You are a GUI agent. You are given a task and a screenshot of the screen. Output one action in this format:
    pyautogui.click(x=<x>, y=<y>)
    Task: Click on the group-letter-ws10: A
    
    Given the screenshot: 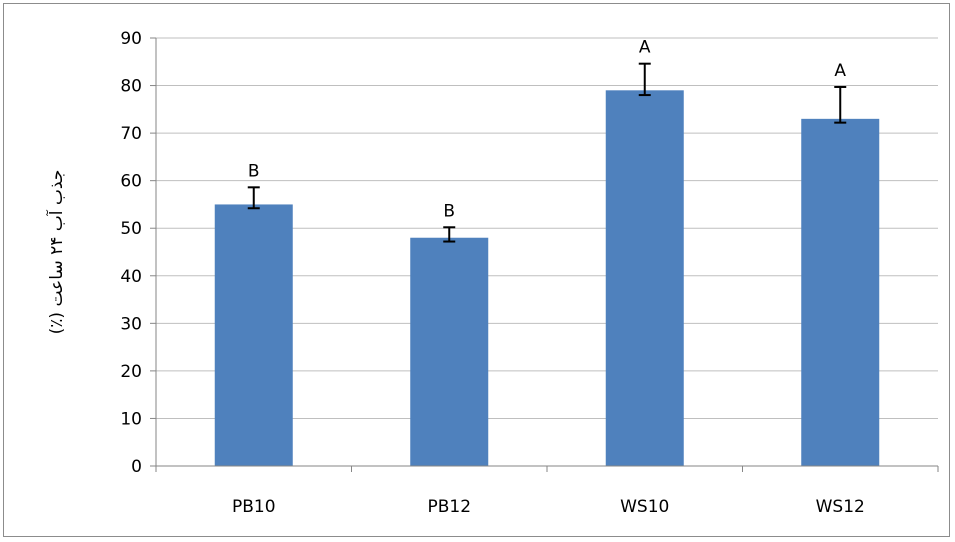 What is the action you would take?
    pyautogui.click(x=645, y=48)
    